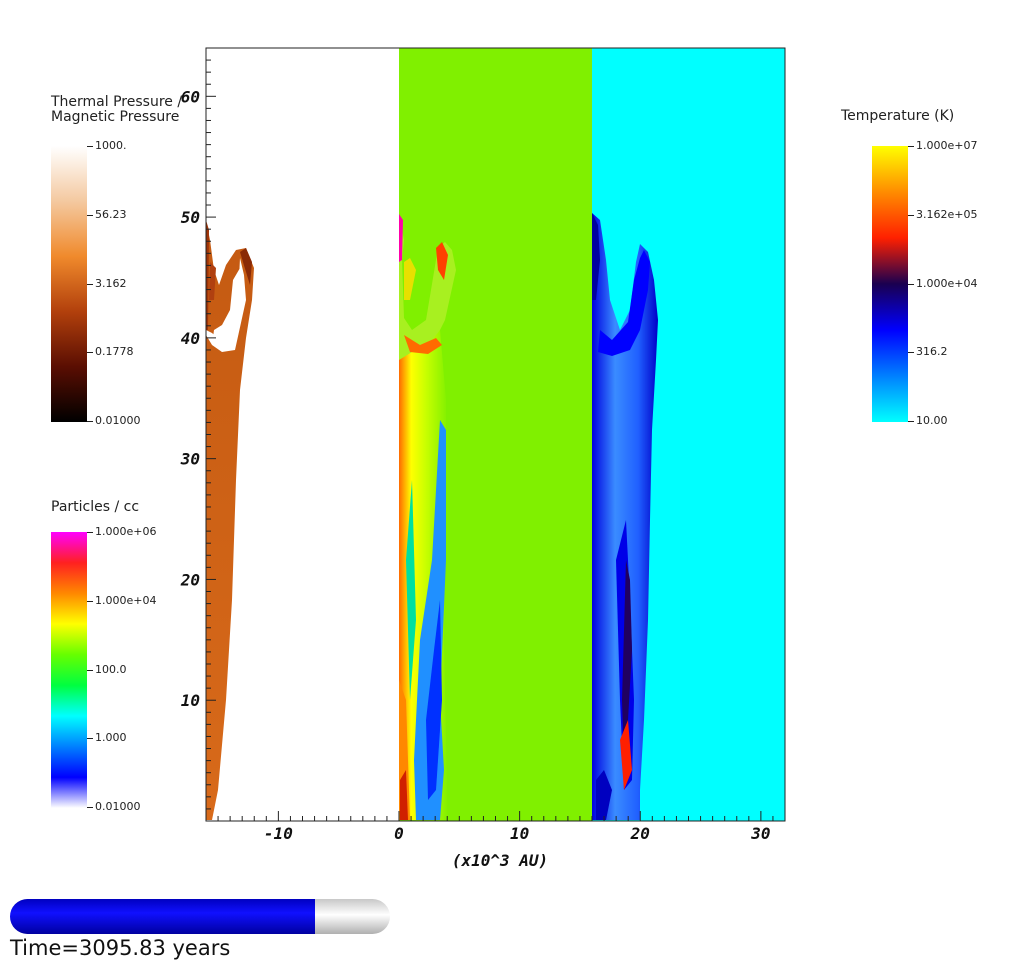 The image size is (1027, 967). Describe the element at coordinates (190, 459) in the screenshot. I see `y-tick-label: 30` at that location.